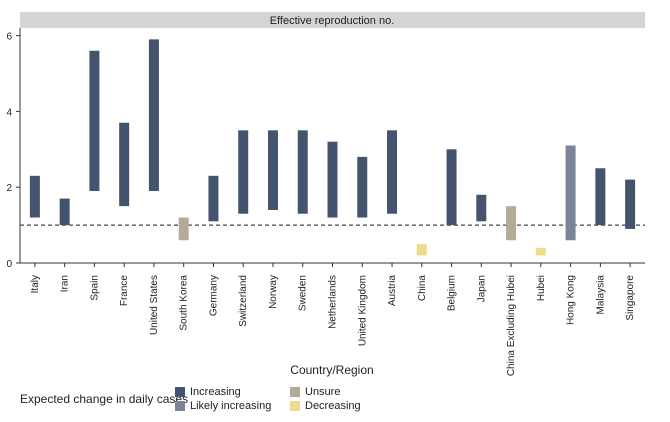 This screenshot has width=670, height=422. I want to click on legend-item-likely-increasing: Likely increasing, so click(223, 406).